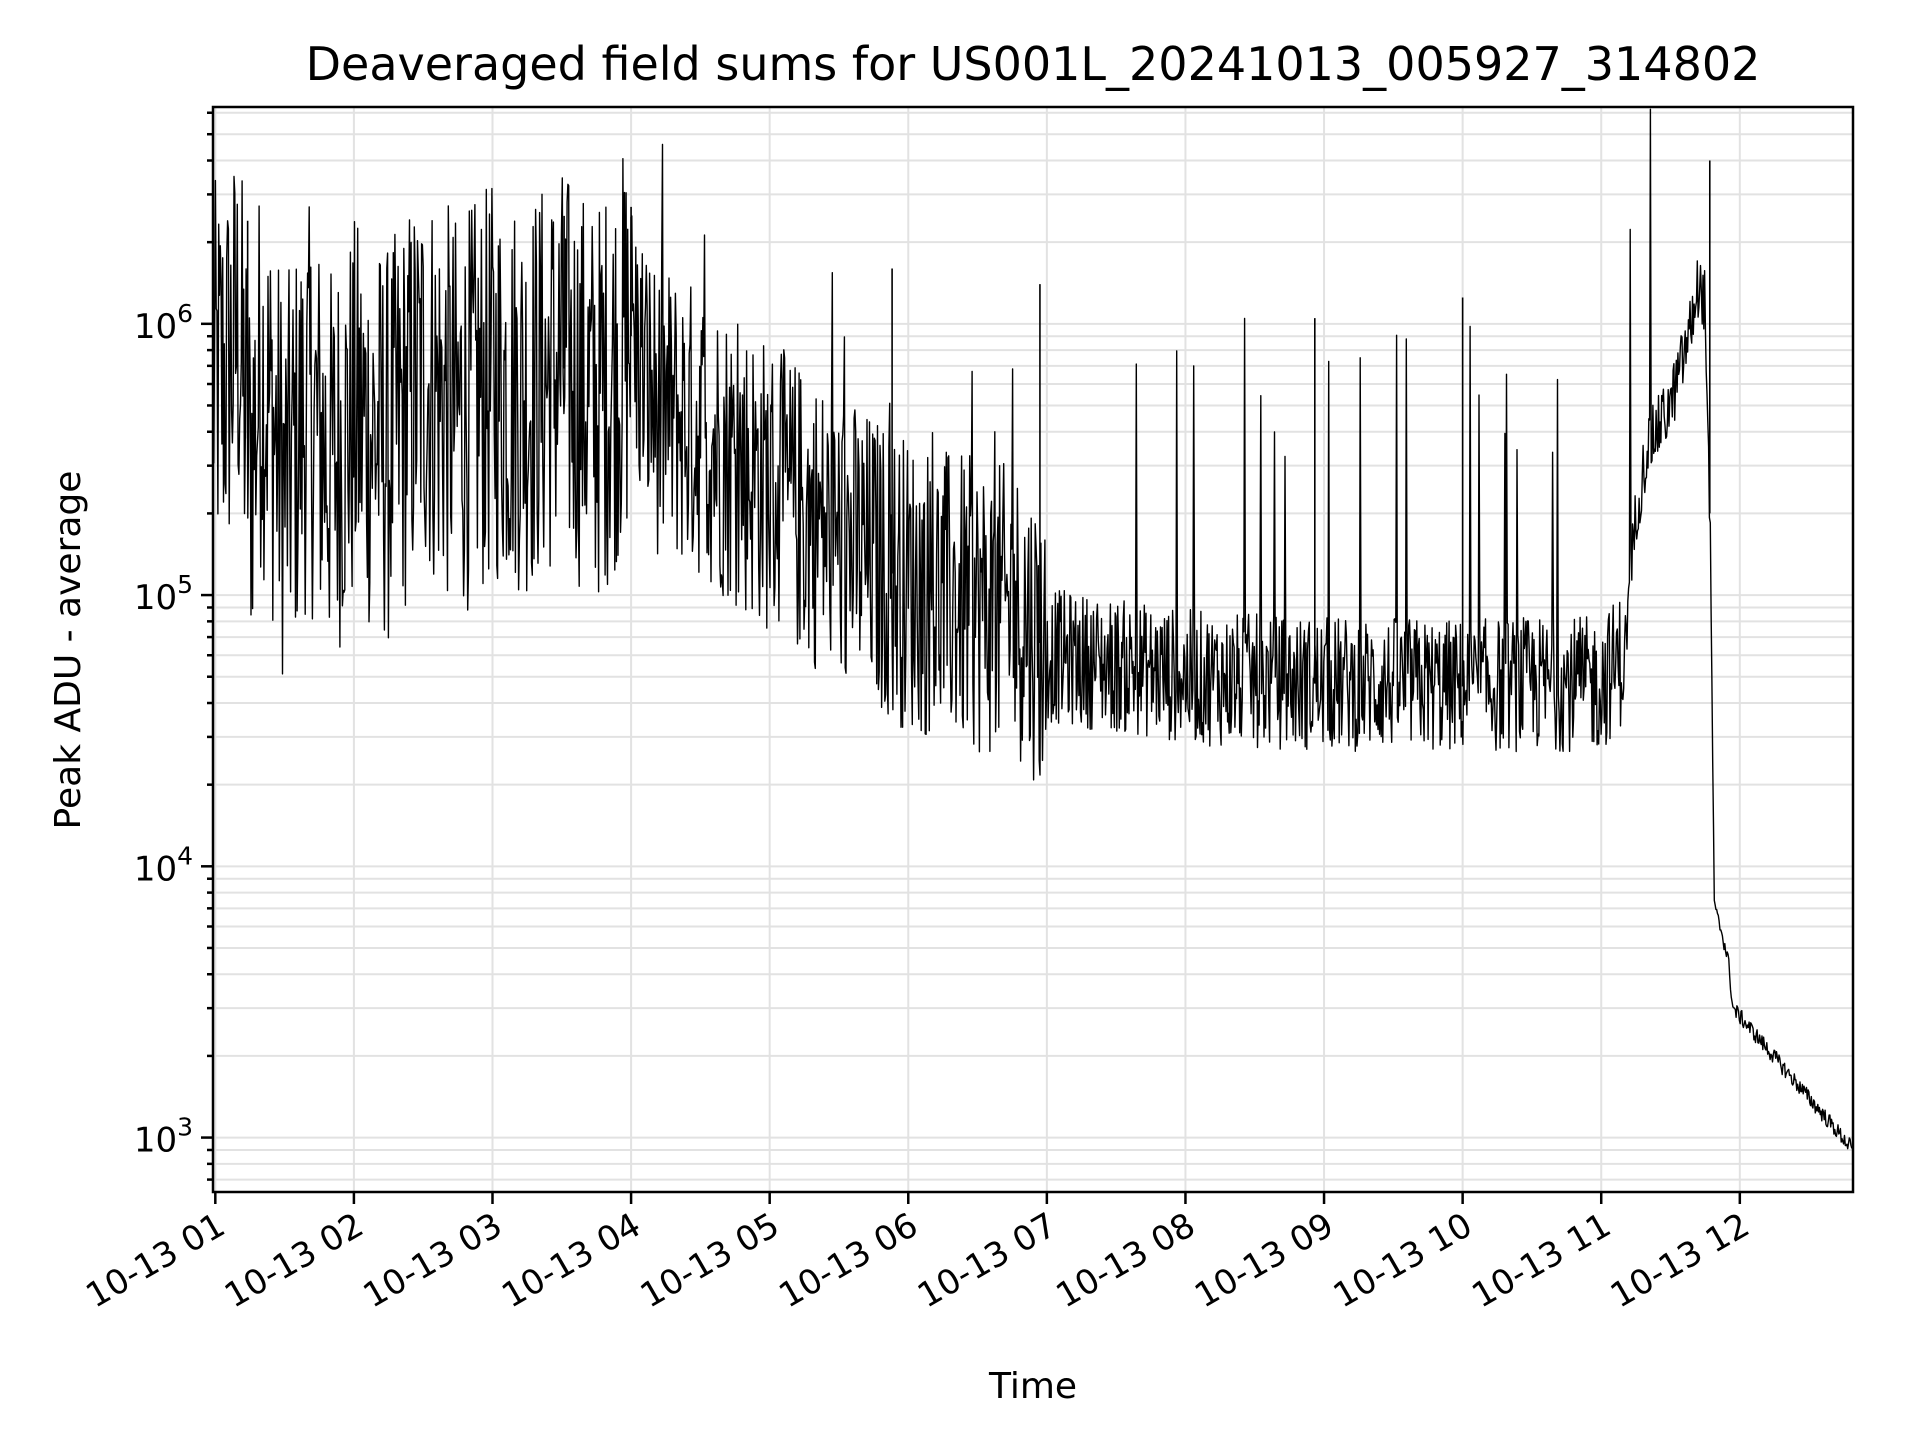 This screenshot has width=1920, height=1440. What do you see at coordinates (1541, 1260) in the screenshot?
I see `x-tick-label: 10-13 11` at bounding box center [1541, 1260].